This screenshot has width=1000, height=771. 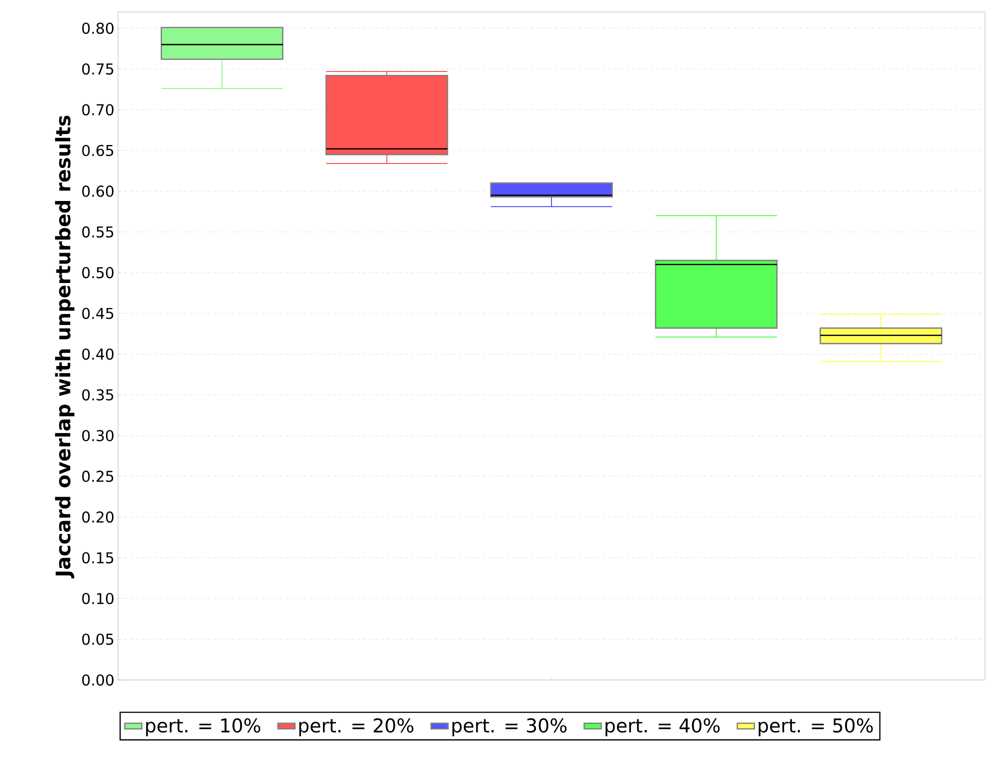 I want to click on y-tick-label: 0.30, so click(x=98, y=436).